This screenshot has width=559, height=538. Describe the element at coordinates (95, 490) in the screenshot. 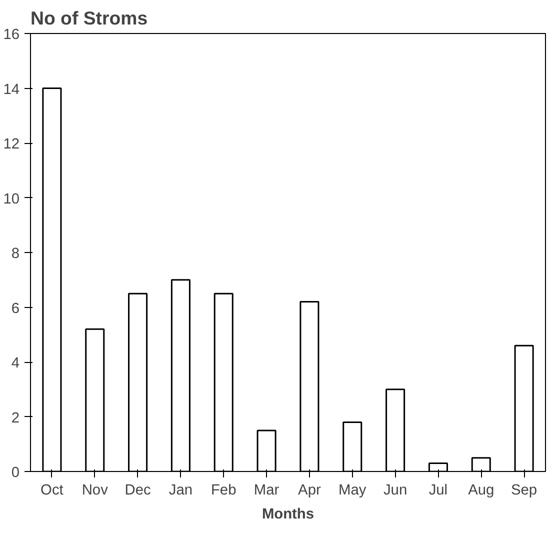

I see `x-tick-label: Nov` at that location.